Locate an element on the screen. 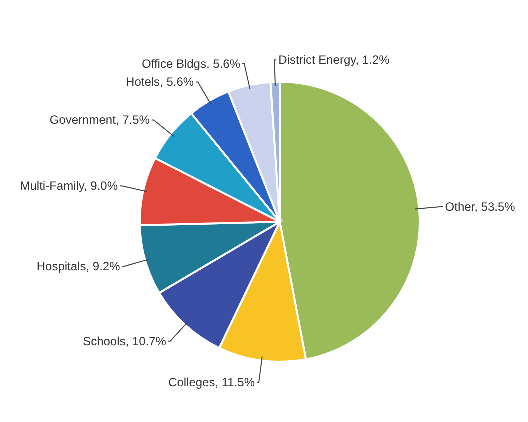 The width and height of the screenshot is (528, 422). slice-label: Other, 53.5% is located at coordinates (480, 207).